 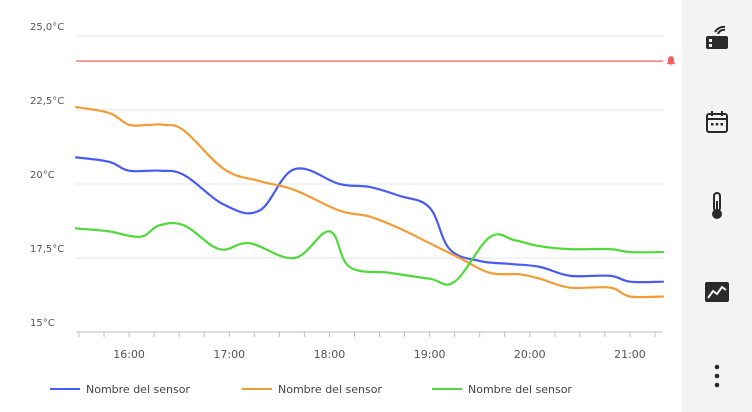 I want to click on alarm-bell-icon, so click(x=671, y=61).